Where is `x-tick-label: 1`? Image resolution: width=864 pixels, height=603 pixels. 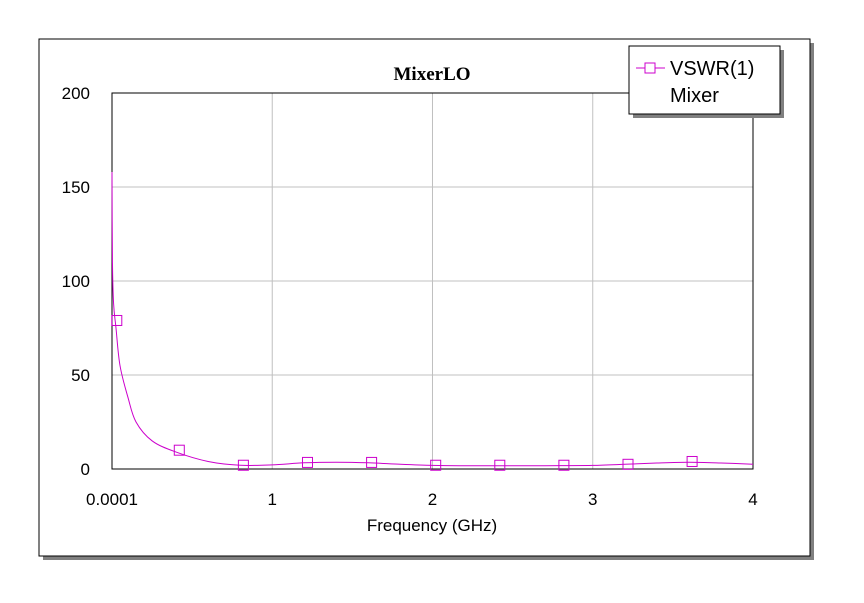 x-tick-label: 1 is located at coordinates (272, 499).